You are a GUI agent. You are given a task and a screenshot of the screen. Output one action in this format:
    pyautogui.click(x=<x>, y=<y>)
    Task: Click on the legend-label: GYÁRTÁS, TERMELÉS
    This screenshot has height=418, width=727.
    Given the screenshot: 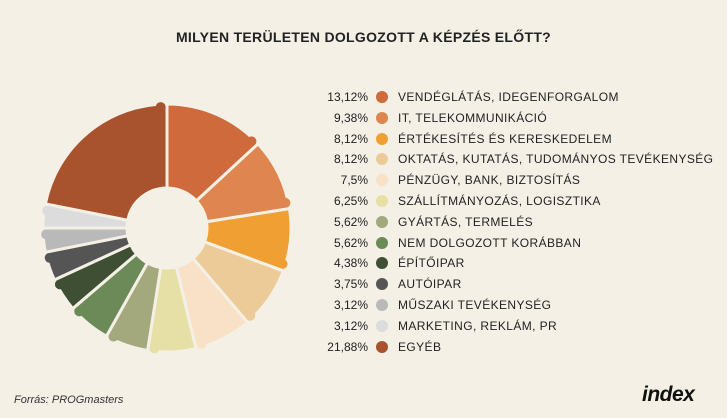 What is the action you would take?
    pyautogui.click(x=466, y=221)
    